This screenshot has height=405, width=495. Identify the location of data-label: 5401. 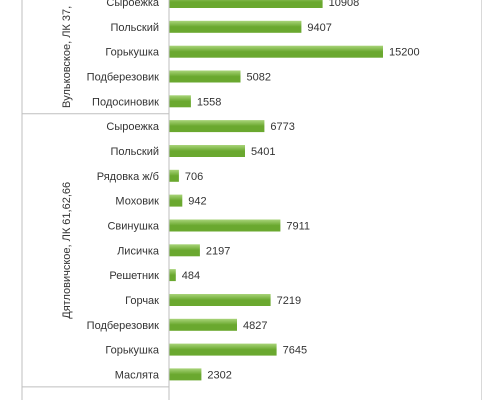
(263, 152).